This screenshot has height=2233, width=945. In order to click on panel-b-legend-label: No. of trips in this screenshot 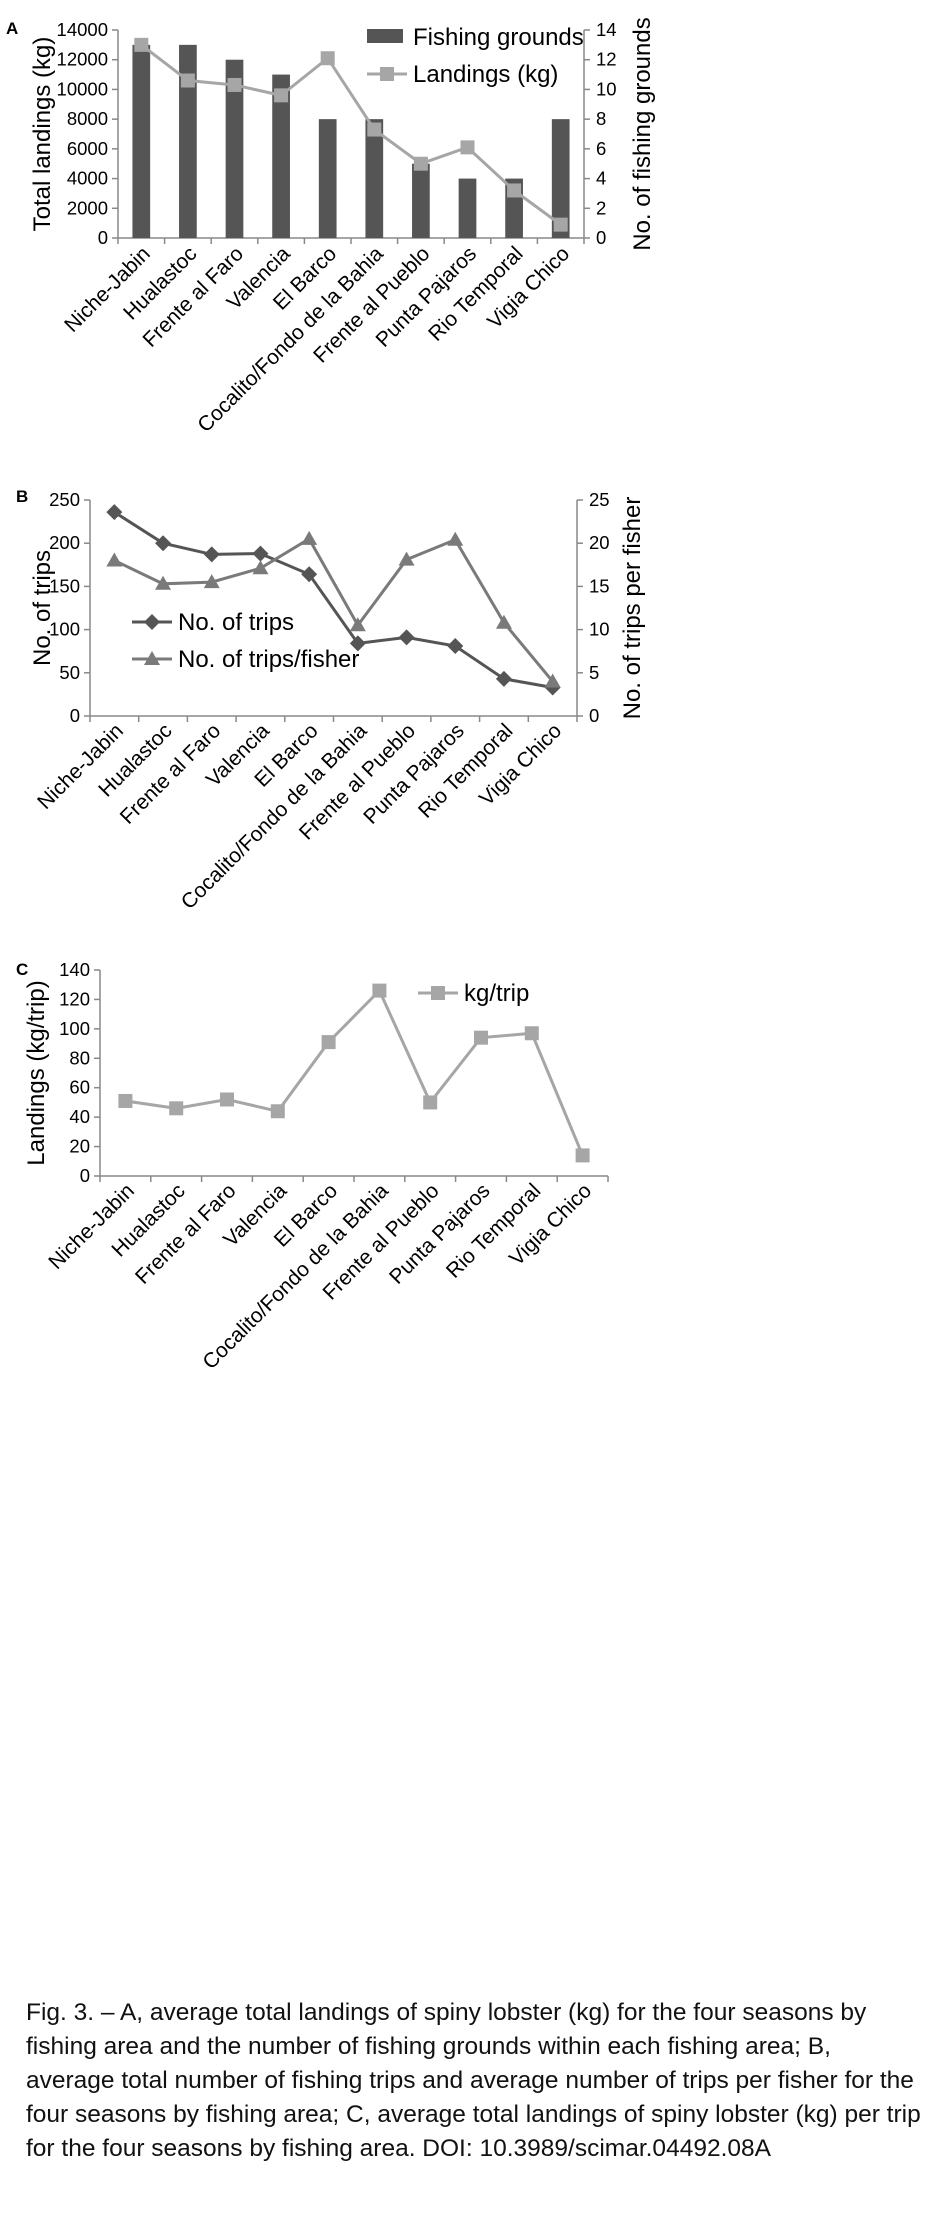, I will do `click(236, 622)`.